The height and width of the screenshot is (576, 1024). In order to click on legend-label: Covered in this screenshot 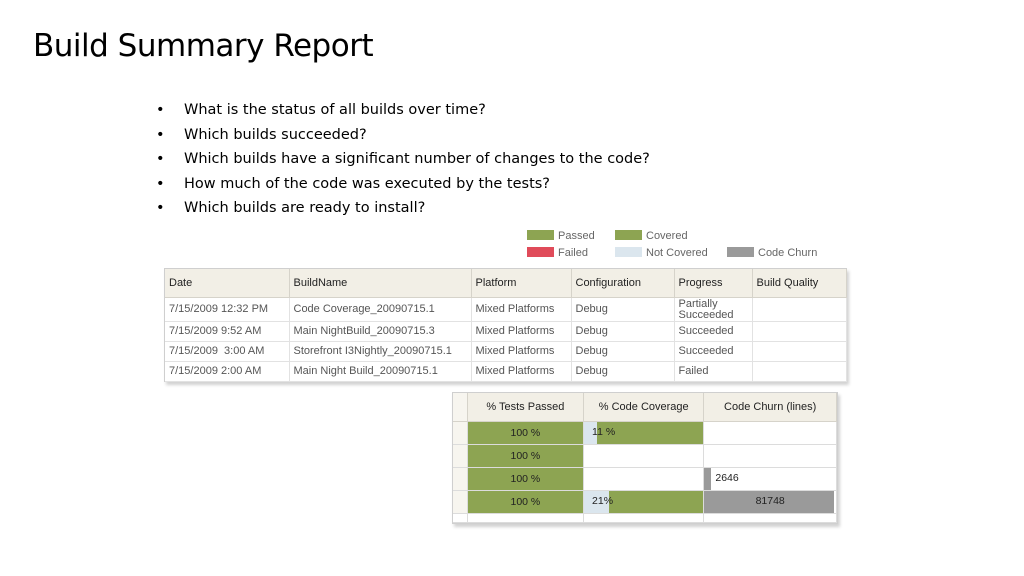, I will do `click(667, 236)`.